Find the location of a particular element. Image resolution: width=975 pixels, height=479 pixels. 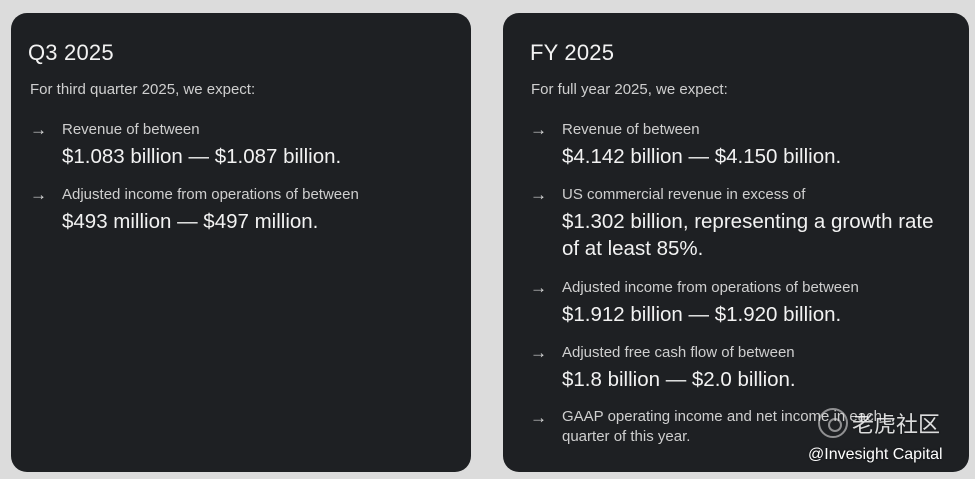

watermark: 老虎社区 is located at coordinates (879, 423).